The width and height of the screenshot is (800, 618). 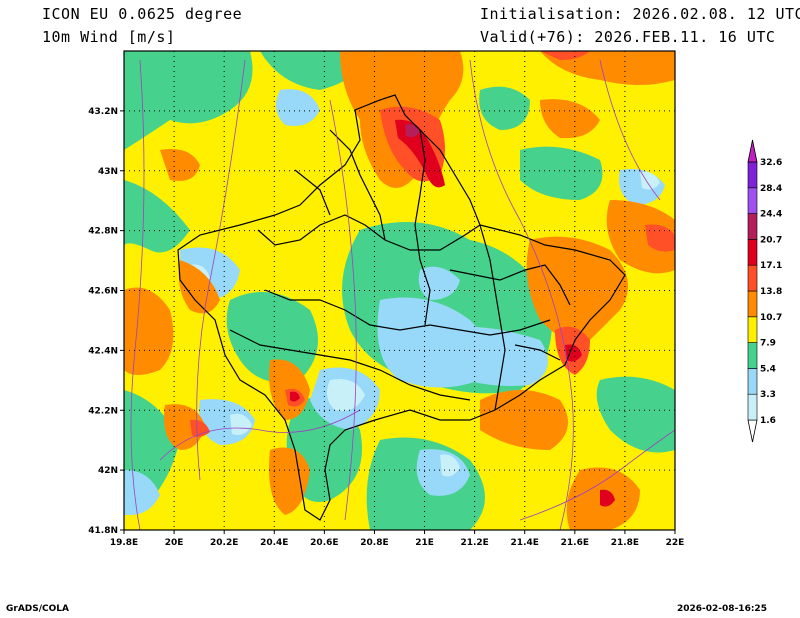 What do you see at coordinates (108, 172) in the screenshot?
I see `lat-tick-label: 43N` at bounding box center [108, 172].